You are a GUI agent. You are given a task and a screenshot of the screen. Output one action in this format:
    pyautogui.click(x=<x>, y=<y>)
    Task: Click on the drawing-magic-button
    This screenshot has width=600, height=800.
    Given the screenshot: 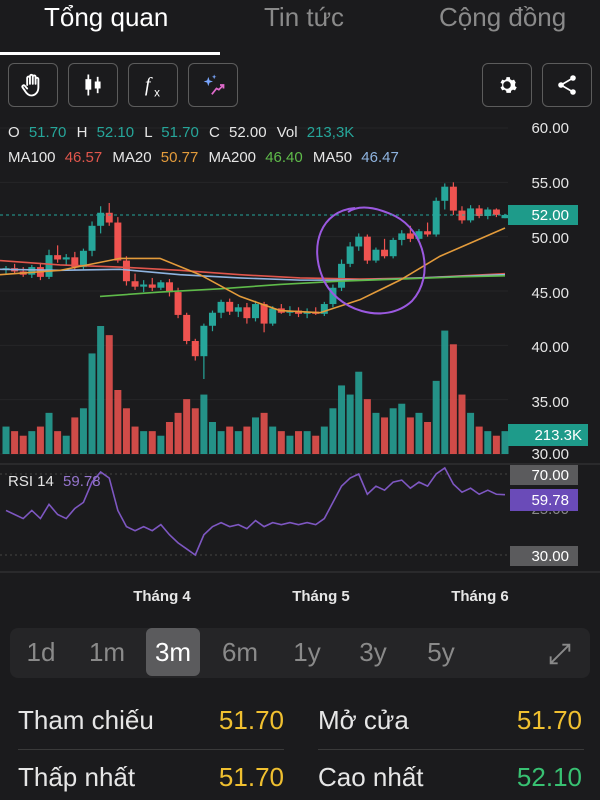 What is the action you would take?
    pyautogui.click(x=213, y=85)
    